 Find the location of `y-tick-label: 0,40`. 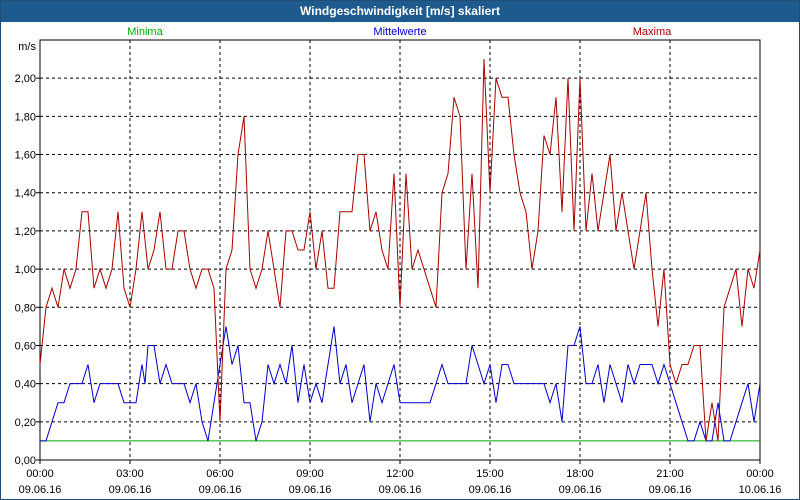

y-tick-label: 0,40 is located at coordinates (25, 385).